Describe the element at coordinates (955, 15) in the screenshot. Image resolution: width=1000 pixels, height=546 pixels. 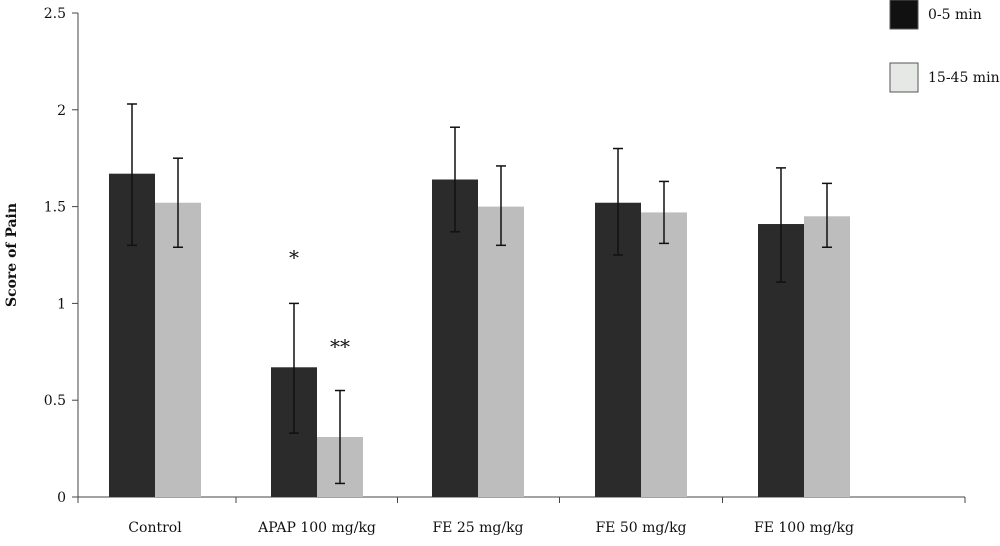
I see `legend-label: 0-5 min` at that location.